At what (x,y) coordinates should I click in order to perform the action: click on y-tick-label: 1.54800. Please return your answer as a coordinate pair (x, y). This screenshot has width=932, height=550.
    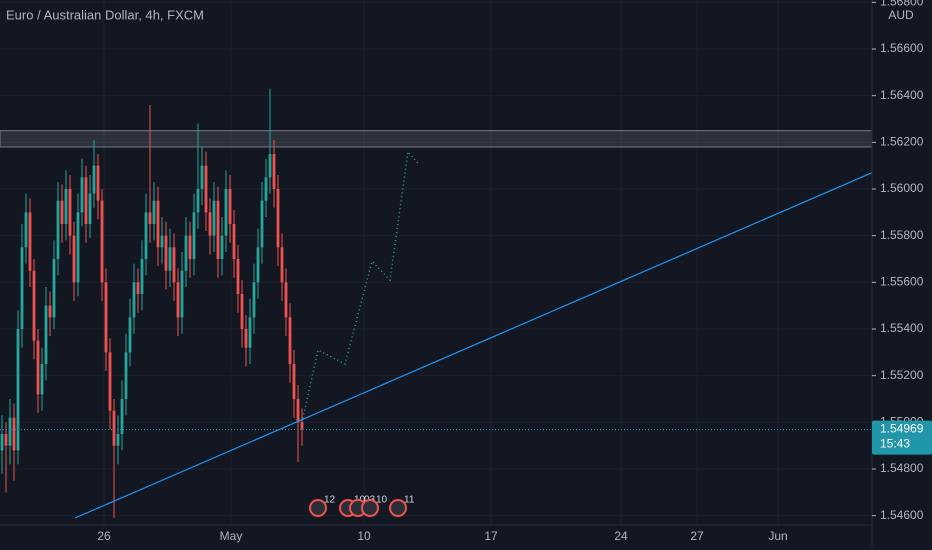
    Looking at the image, I should click on (902, 468).